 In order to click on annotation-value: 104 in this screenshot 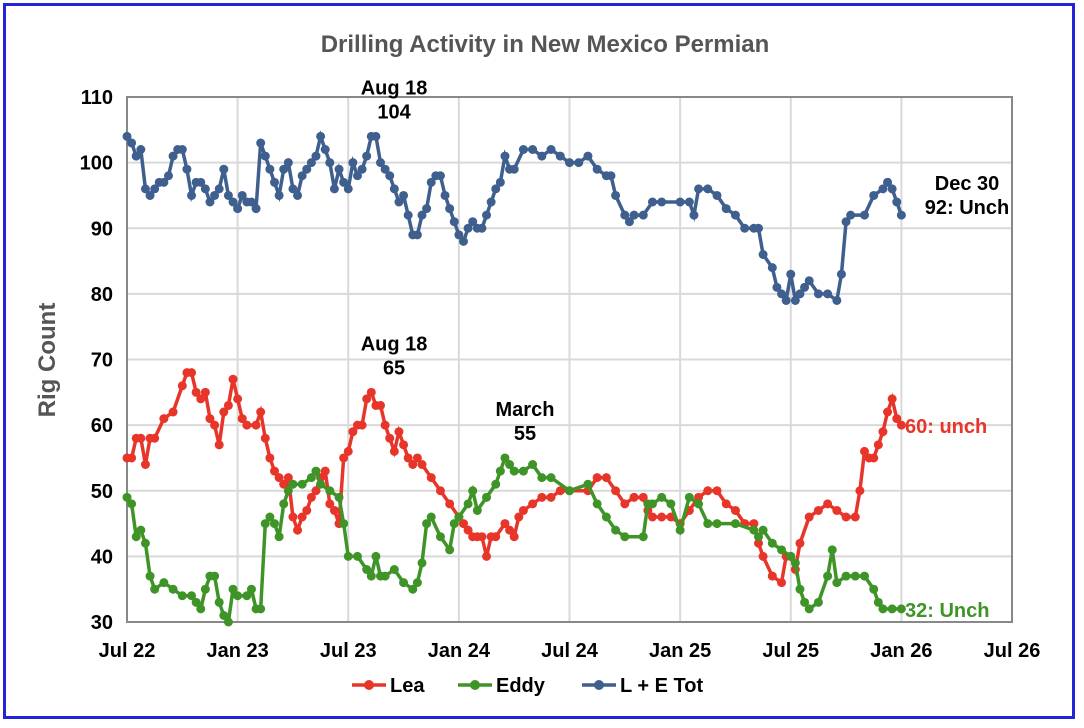, I will do `click(394, 112)`.